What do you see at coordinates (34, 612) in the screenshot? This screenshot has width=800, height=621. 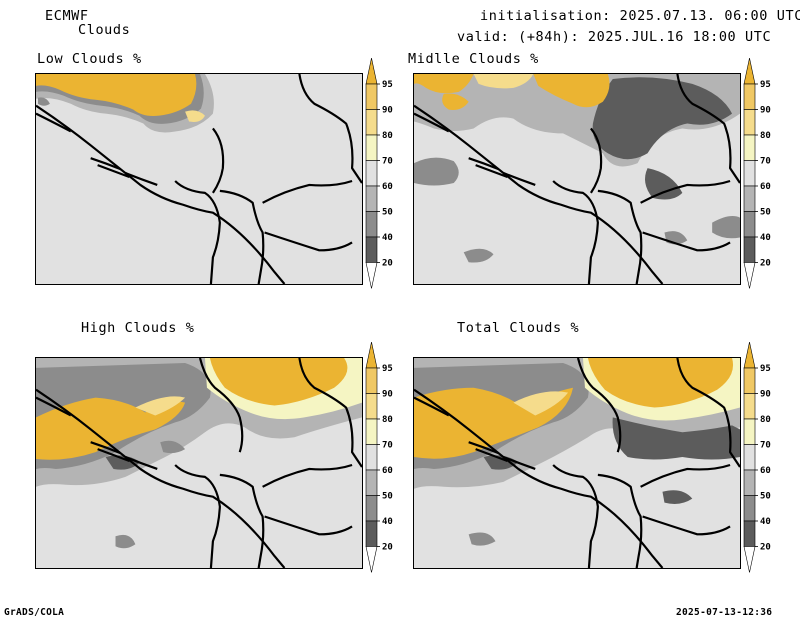 I see `footer-software: GrADS/COLA` at bounding box center [34, 612].